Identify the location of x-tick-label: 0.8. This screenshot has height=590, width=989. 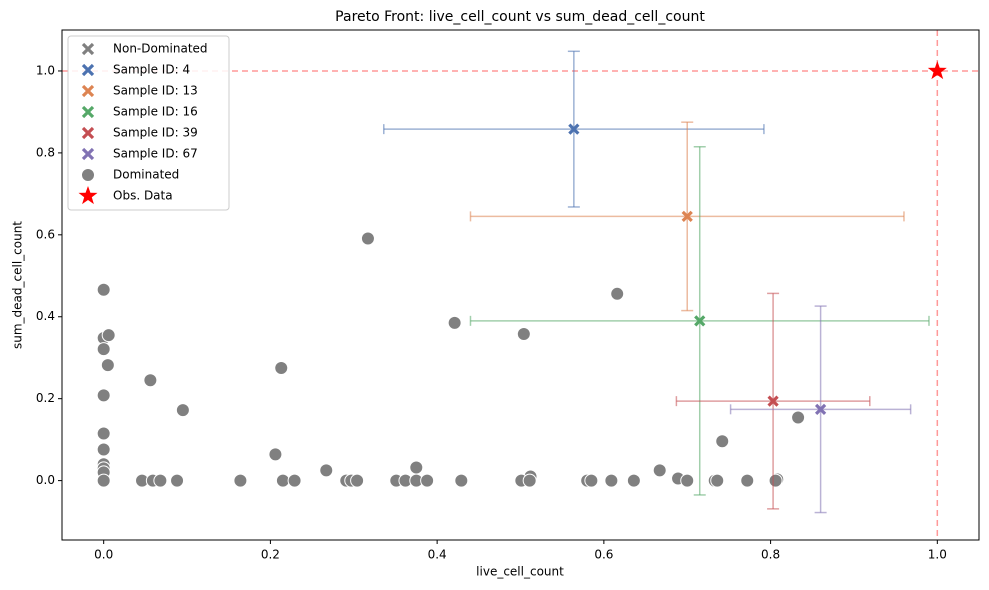
(770, 555).